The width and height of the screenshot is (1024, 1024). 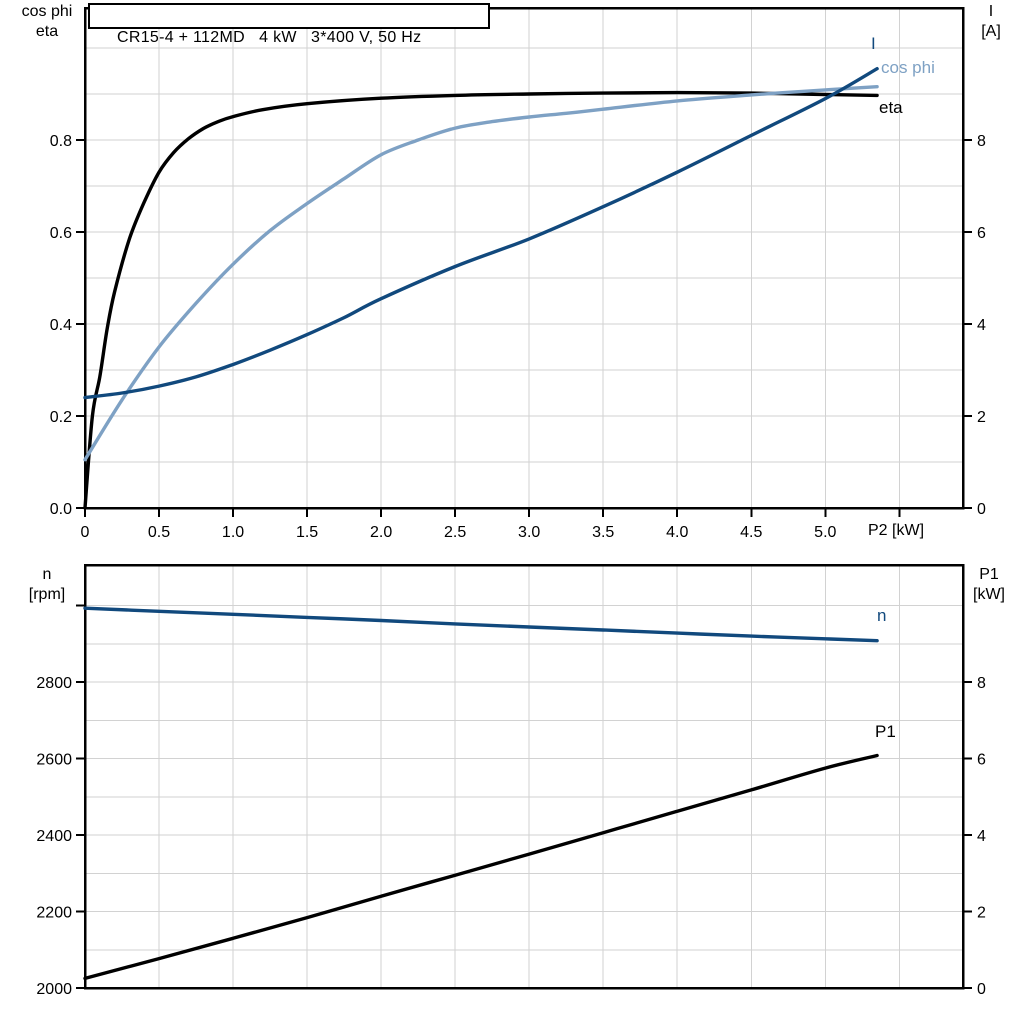 What do you see at coordinates (54, 760) in the screenshot?
I see `tick-label-left: 2600` at bounding box center [54, 760].